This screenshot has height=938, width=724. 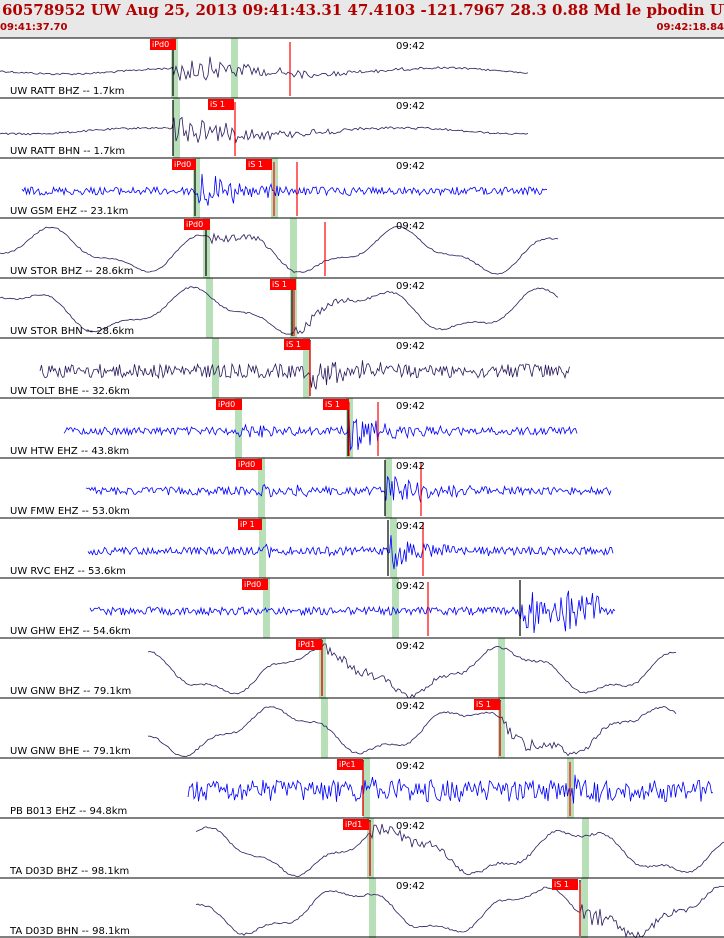 I want to click on trace-row: 09:42 iPd0 UW STOR BHZ -- 28.6km, so click(x=362, y=247).